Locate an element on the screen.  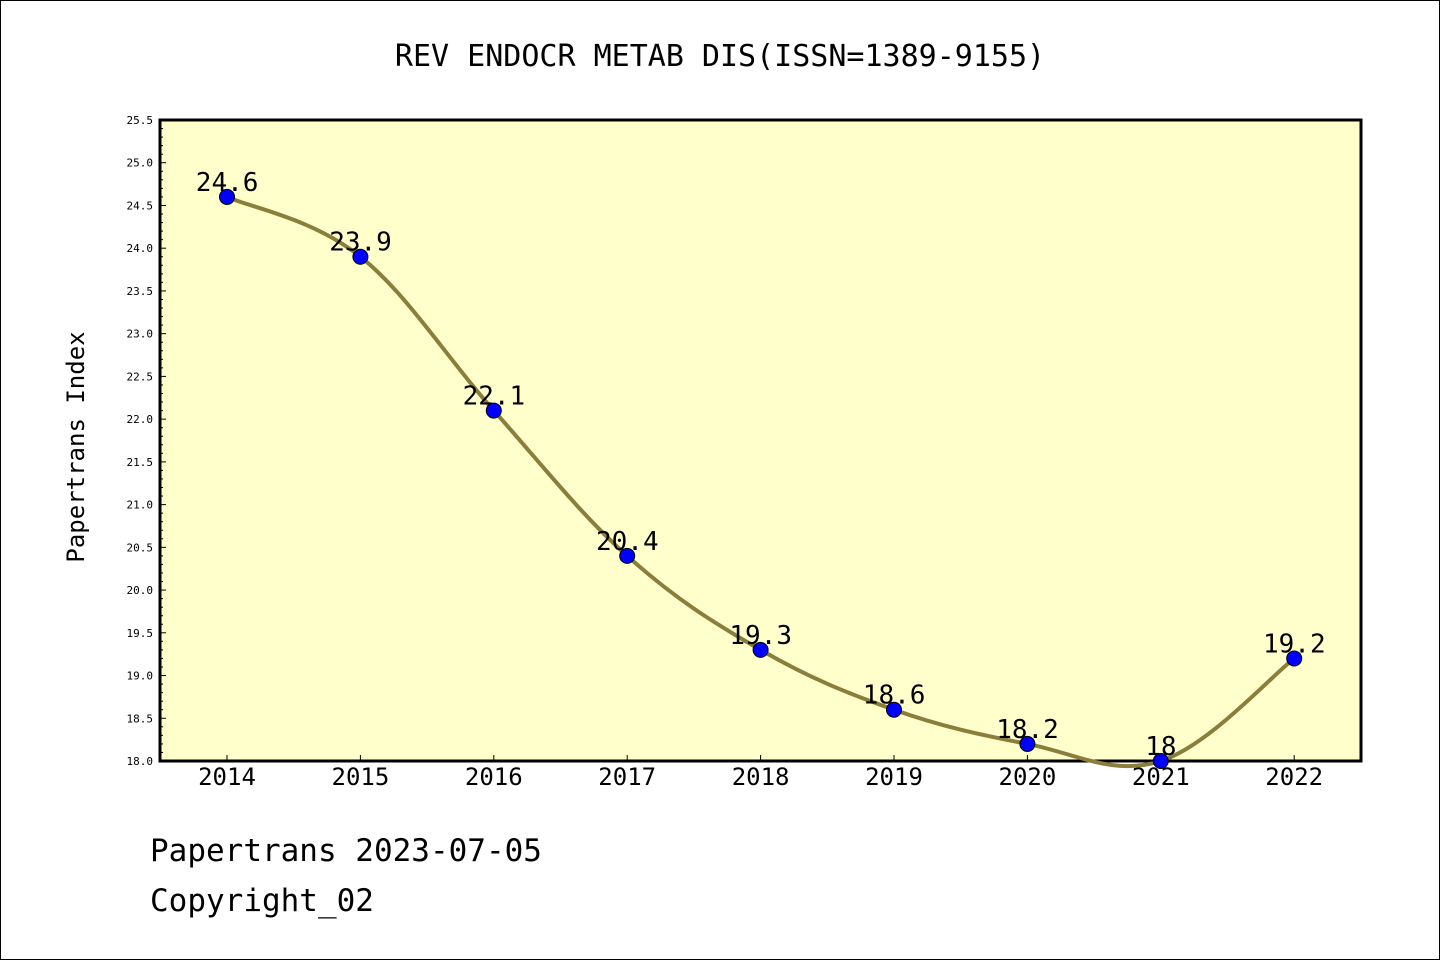
y-tick-label: 24.0 is located at coordinates (140, 248).